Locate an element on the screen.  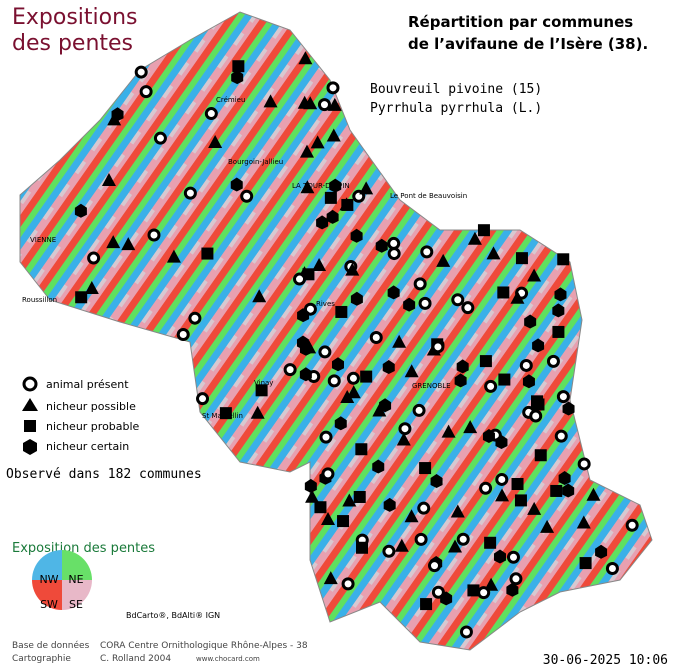
place-label: Vinay is located at coordinates (263, 383).